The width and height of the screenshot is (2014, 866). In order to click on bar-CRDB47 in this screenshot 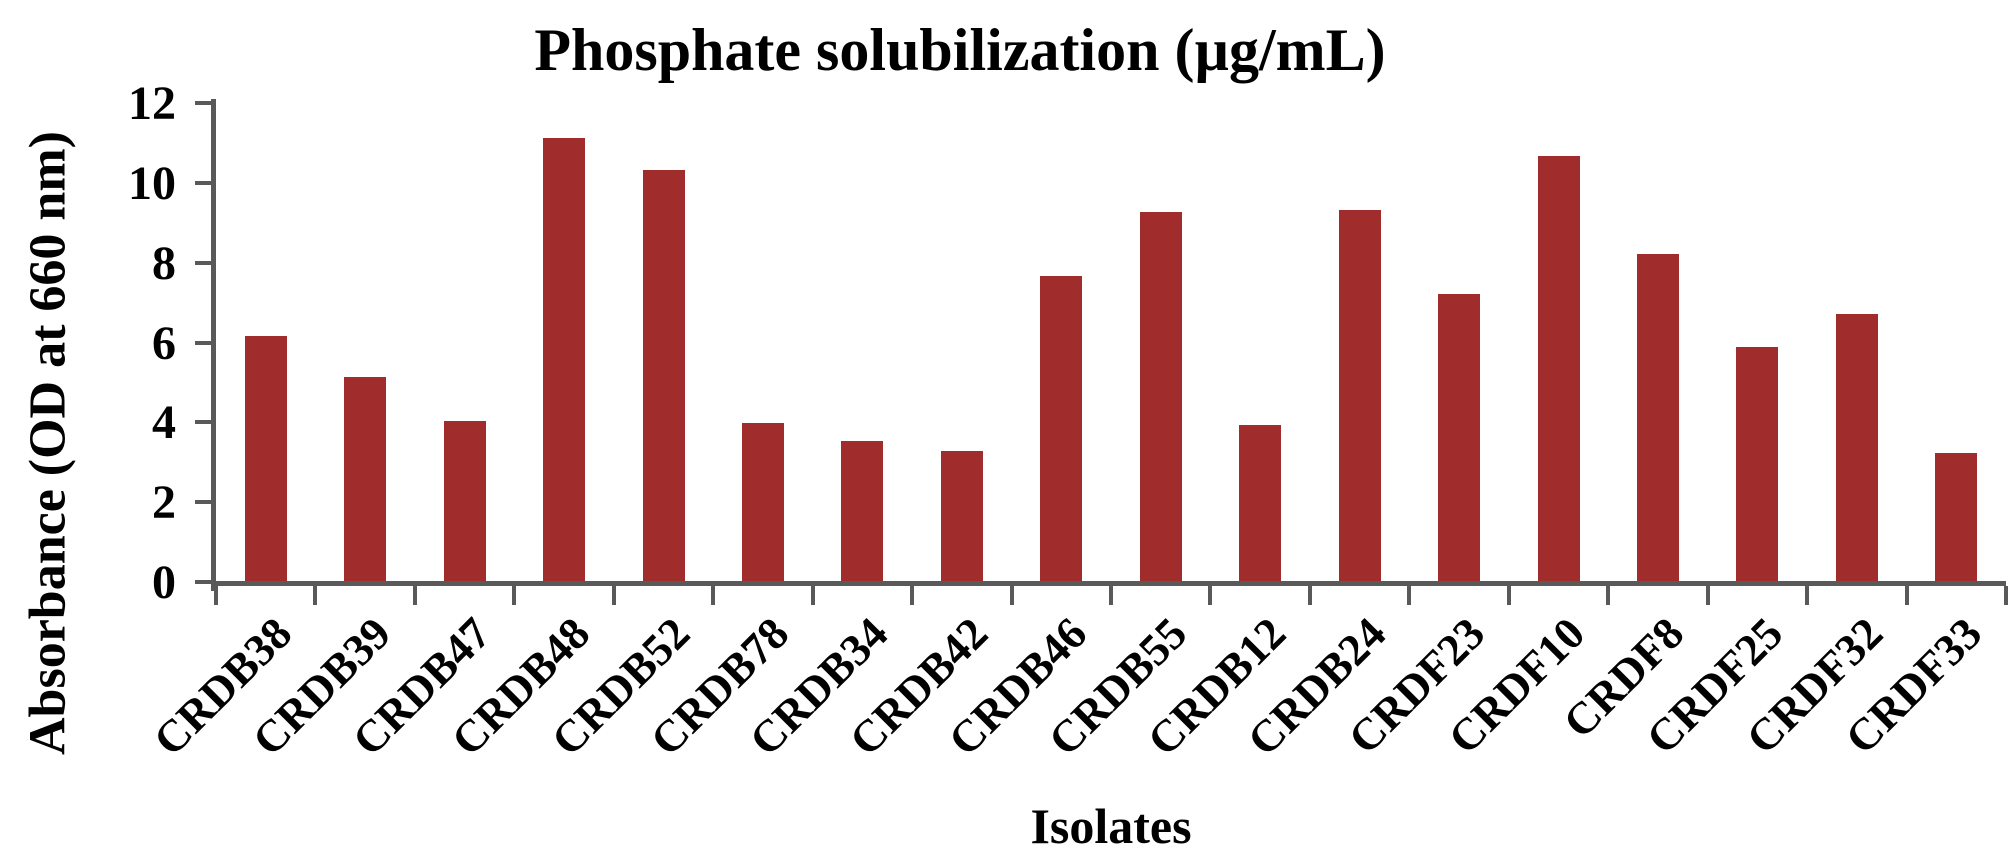, I will do `click(464, 501)`.